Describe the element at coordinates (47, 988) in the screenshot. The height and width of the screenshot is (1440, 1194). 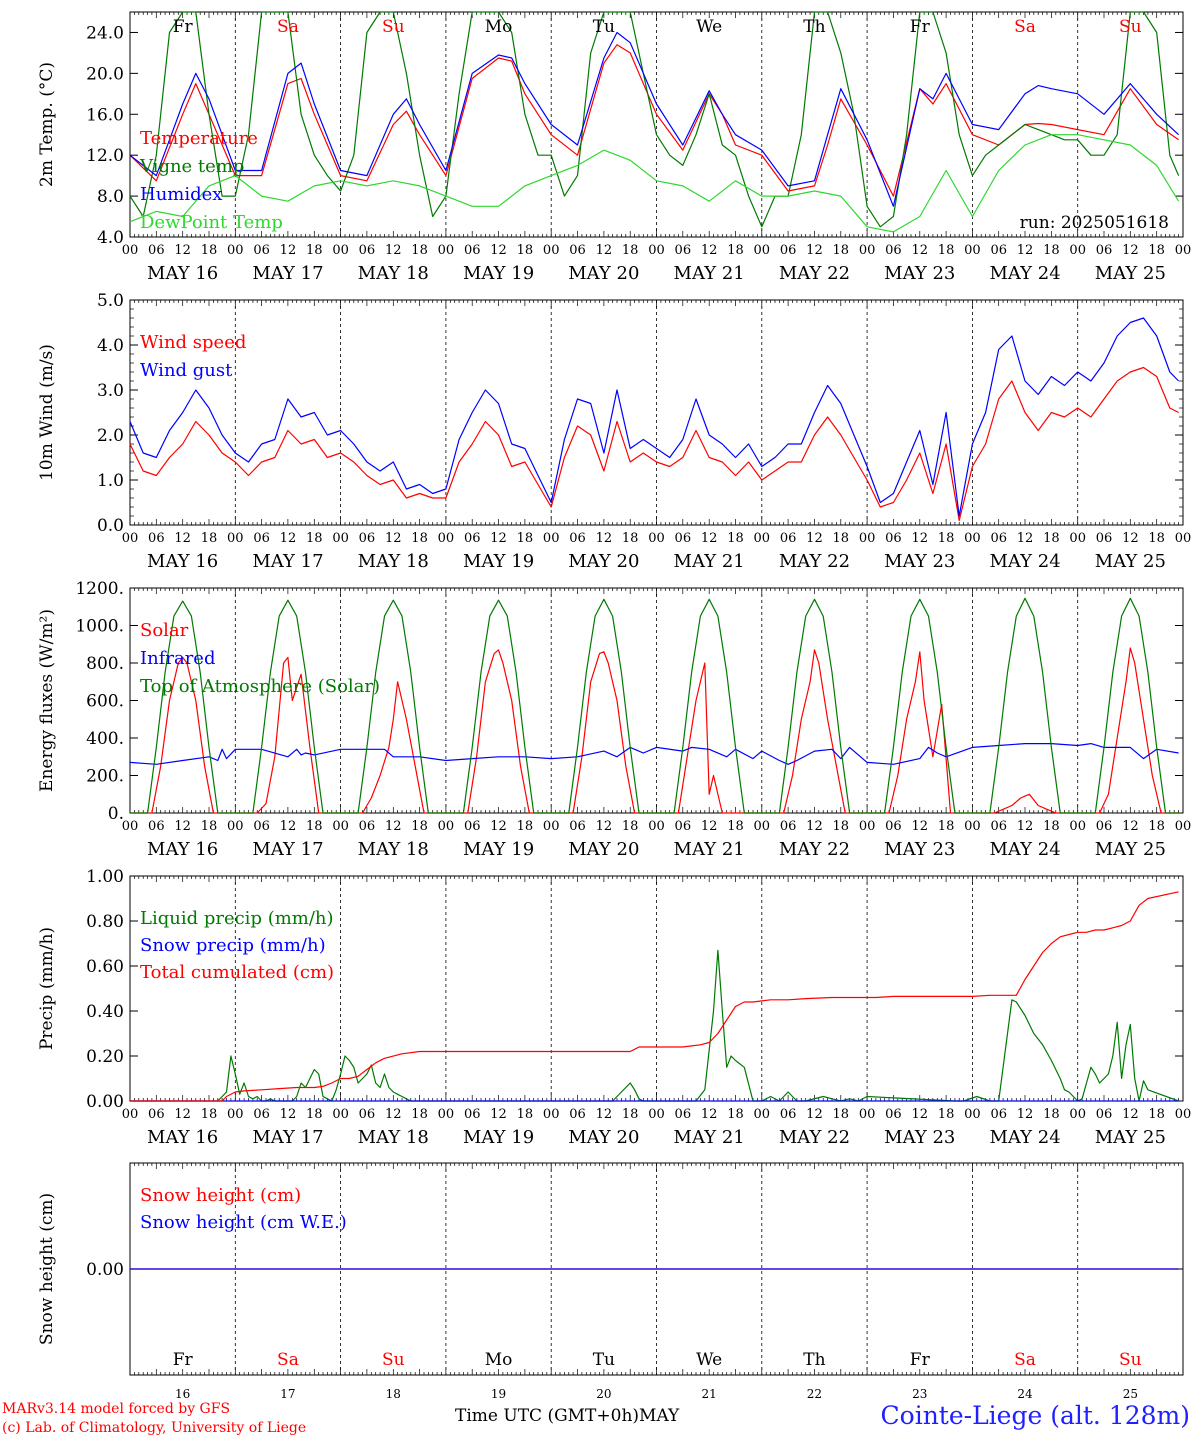
I see `y-axis-label: Precip (mm/h)` at that location.